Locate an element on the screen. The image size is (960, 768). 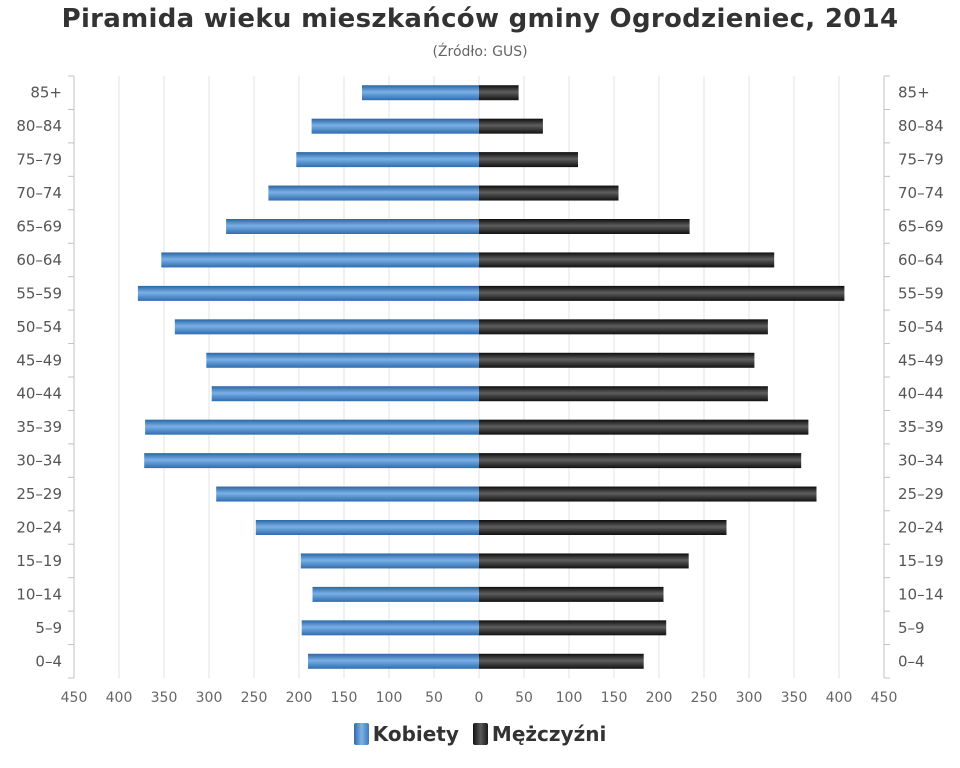
category-label-left: 5–9 is located at coordinates (48, 628).